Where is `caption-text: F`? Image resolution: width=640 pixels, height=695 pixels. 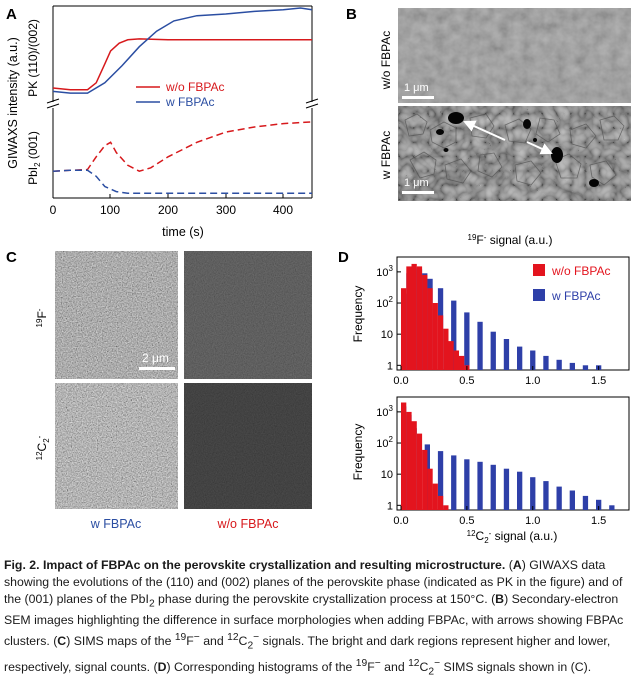
caption-text: F is located at coordinates (371, 667).